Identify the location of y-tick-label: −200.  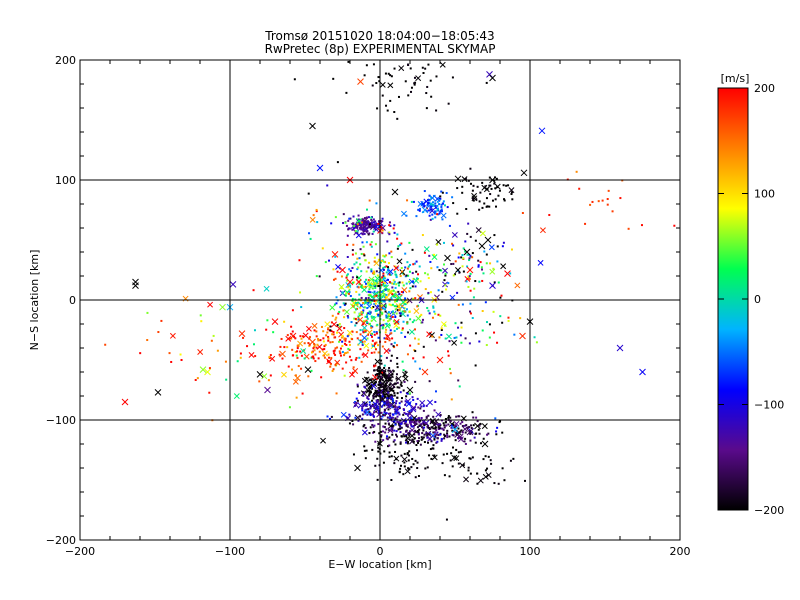
(61, 540).